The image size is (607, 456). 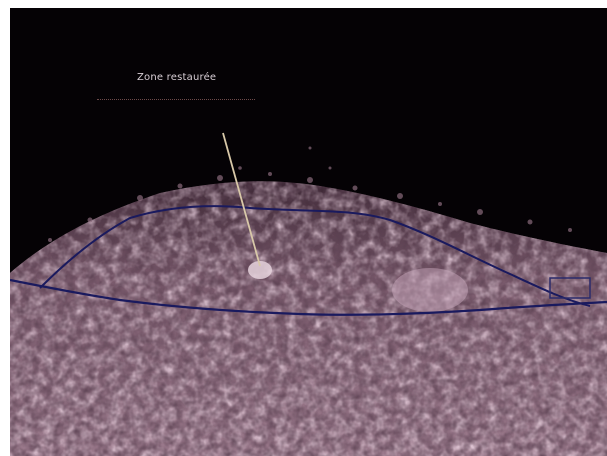 I want to click on label-underline, so click(x=176, y=99).